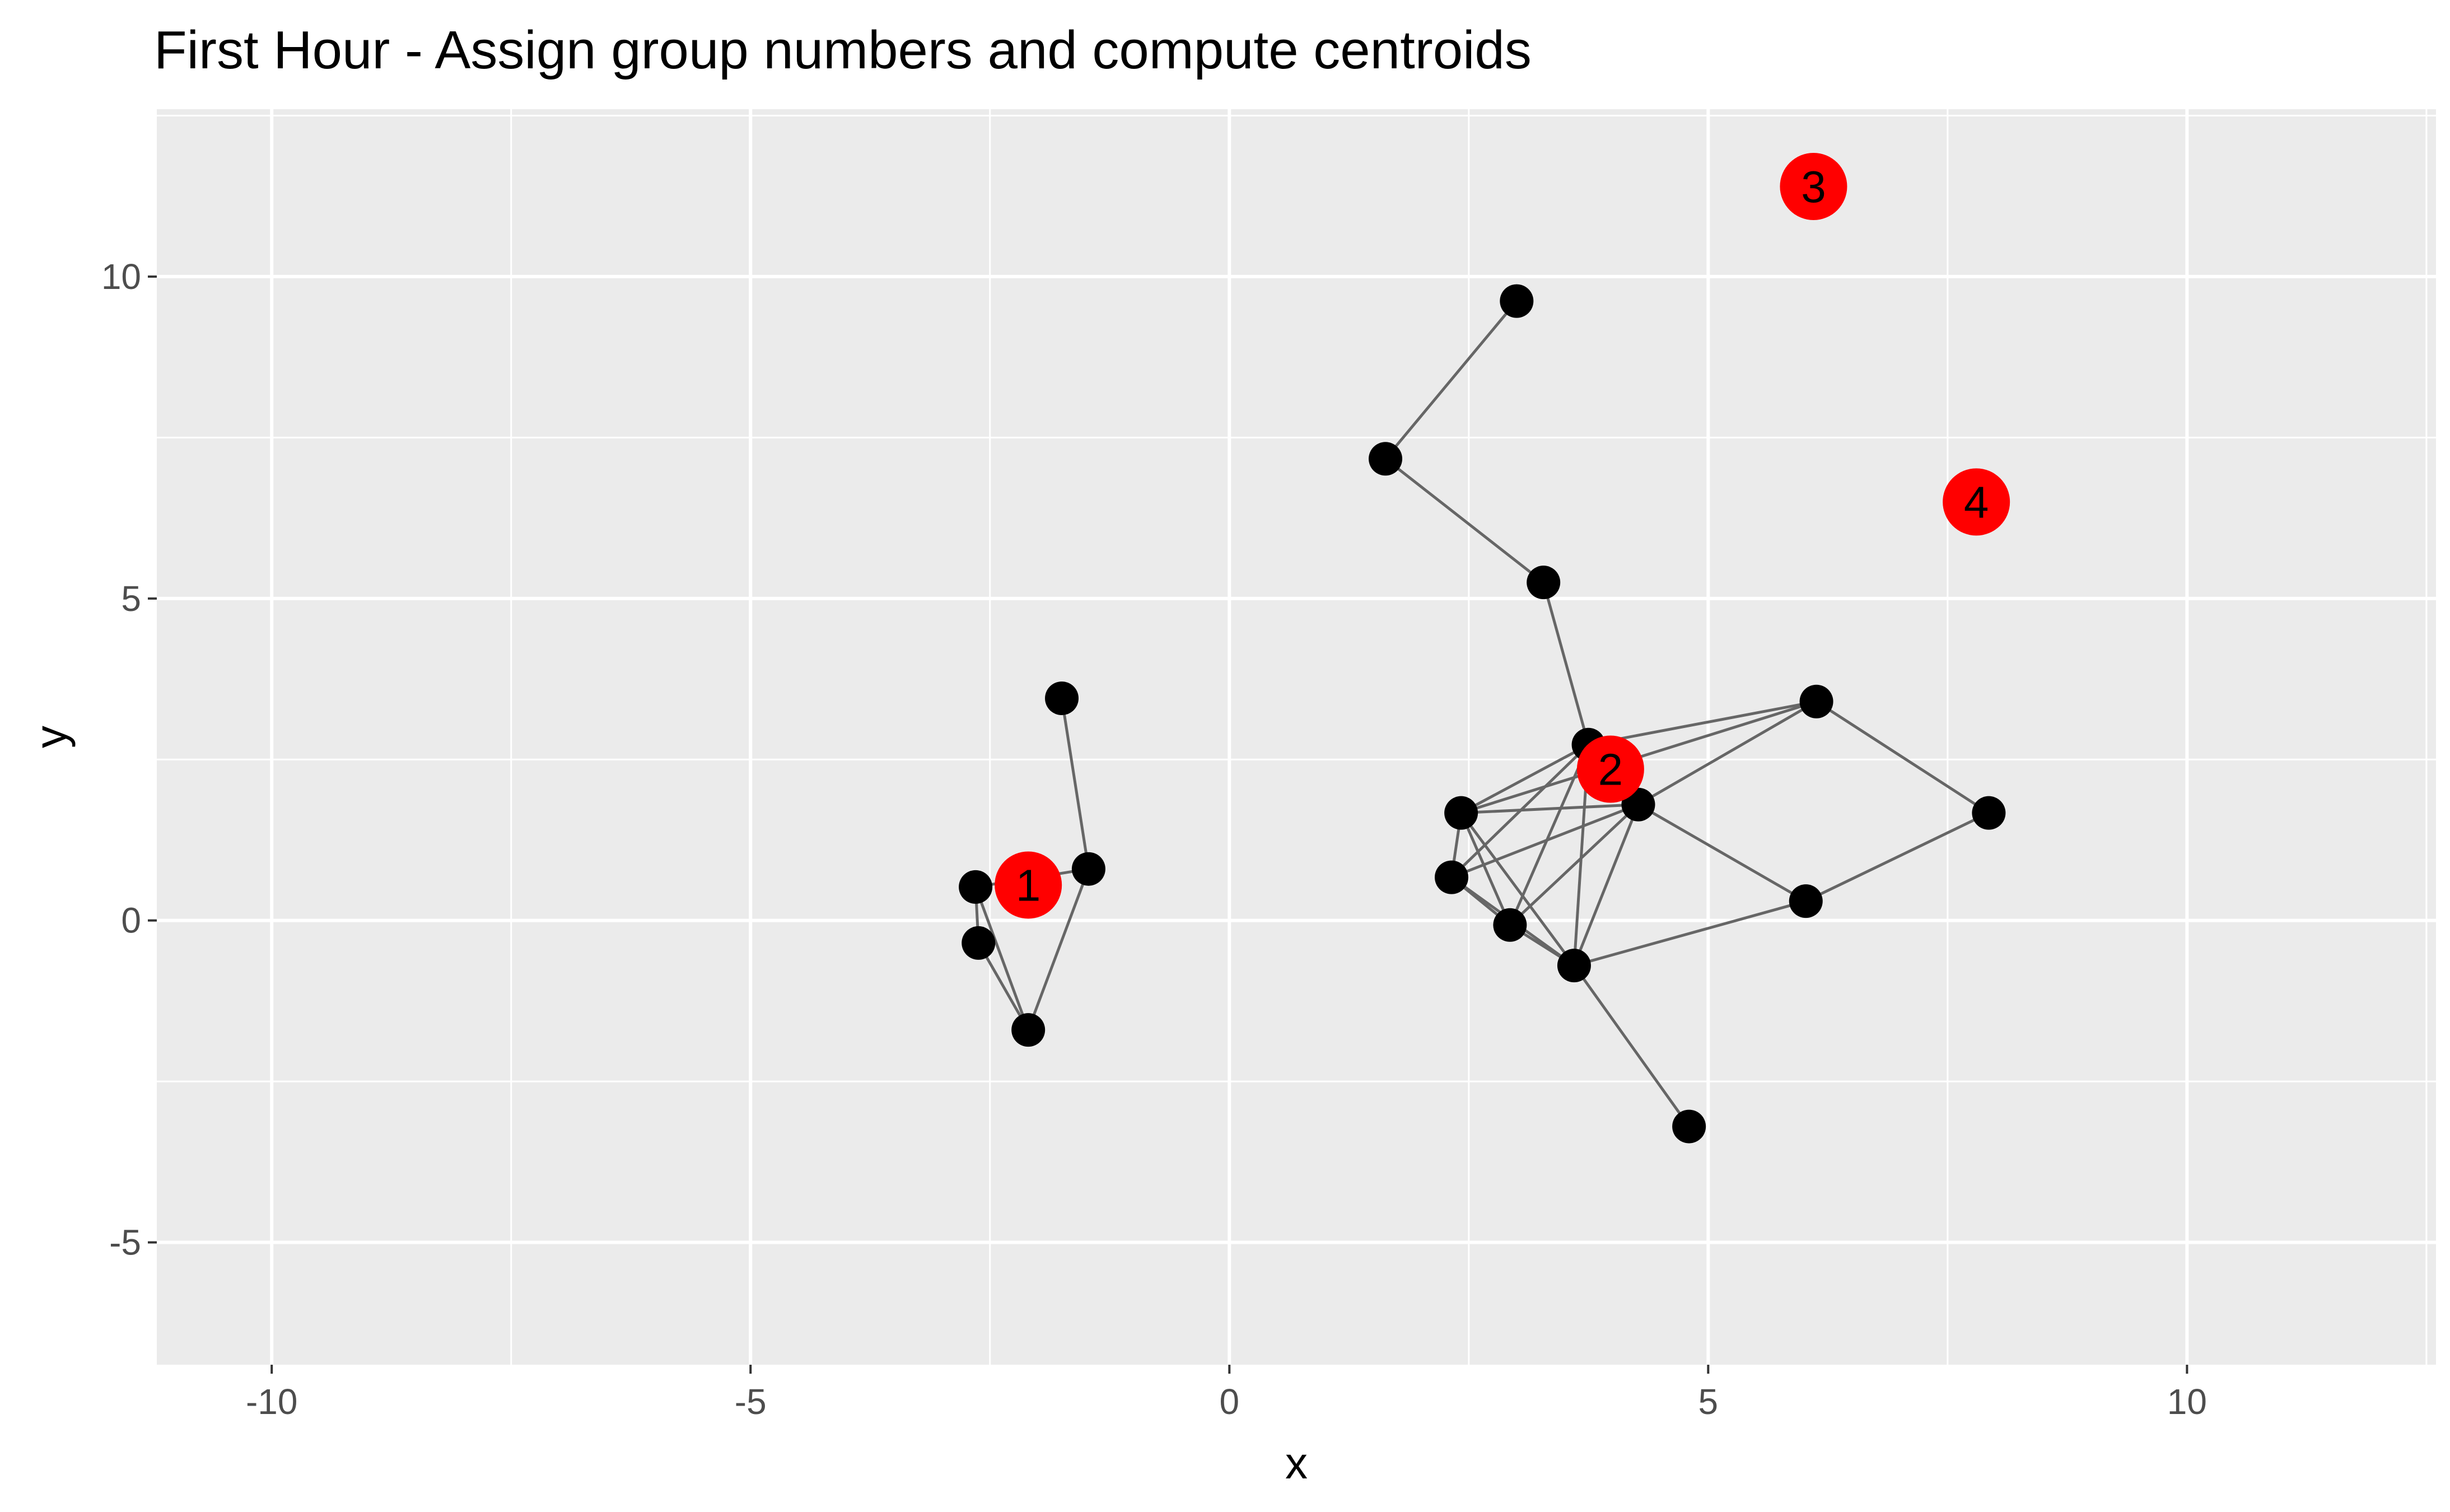 The width and height of the screenshot is (2450, 1512). I want to click on y-tick-label: 5, so click(131, 599).